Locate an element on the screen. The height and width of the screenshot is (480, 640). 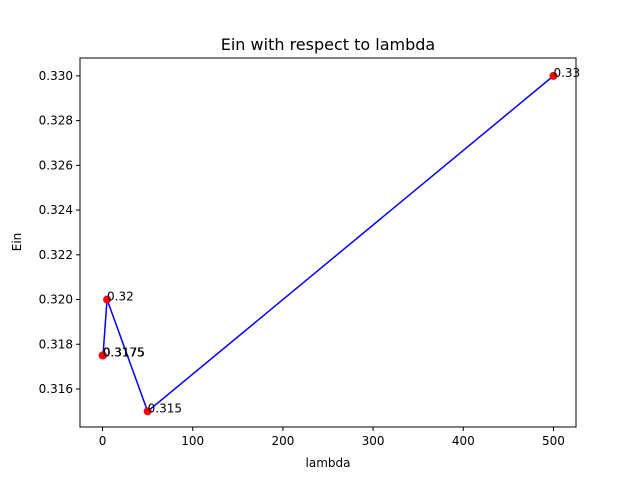
y-tick-label: 0.318 is located at coordinates (56, 344).